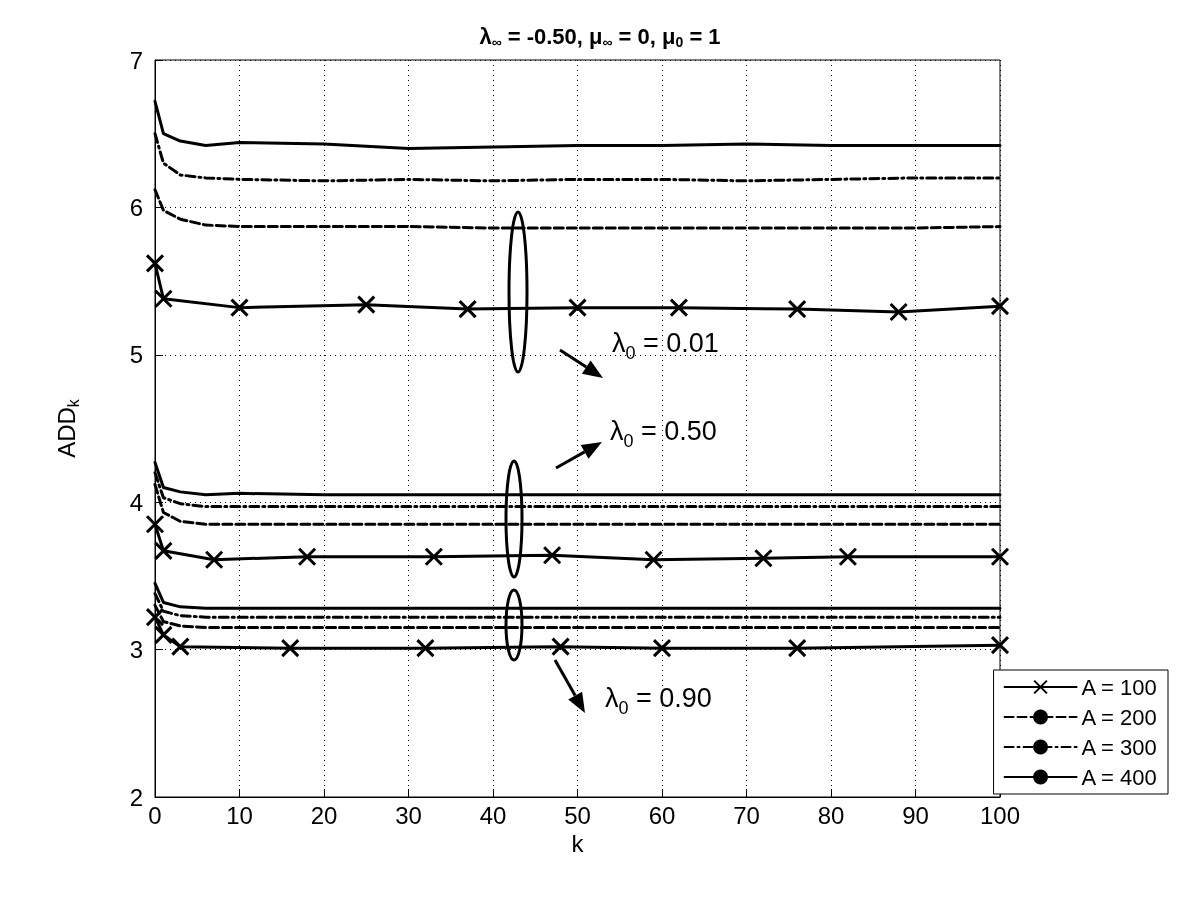 Image resolution: width=1200 pixels, height=900 pixels. What do you see at coordinates (662, 815) in the screenshot?
I see `x-tick-label: 60` at bounding box center [662, 815].